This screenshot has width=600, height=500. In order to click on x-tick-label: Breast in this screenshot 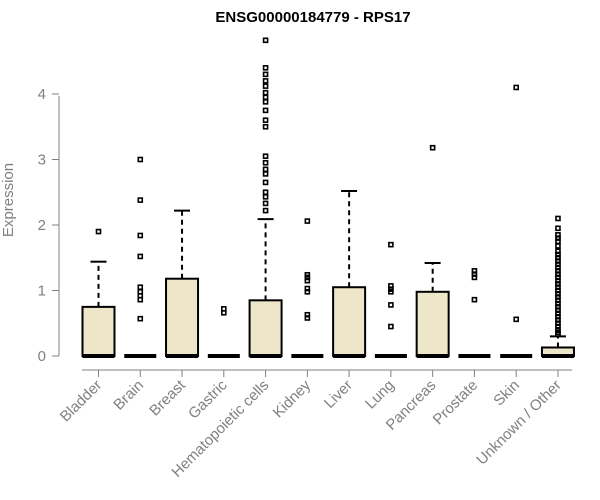, I will do `click(167, 397)`.